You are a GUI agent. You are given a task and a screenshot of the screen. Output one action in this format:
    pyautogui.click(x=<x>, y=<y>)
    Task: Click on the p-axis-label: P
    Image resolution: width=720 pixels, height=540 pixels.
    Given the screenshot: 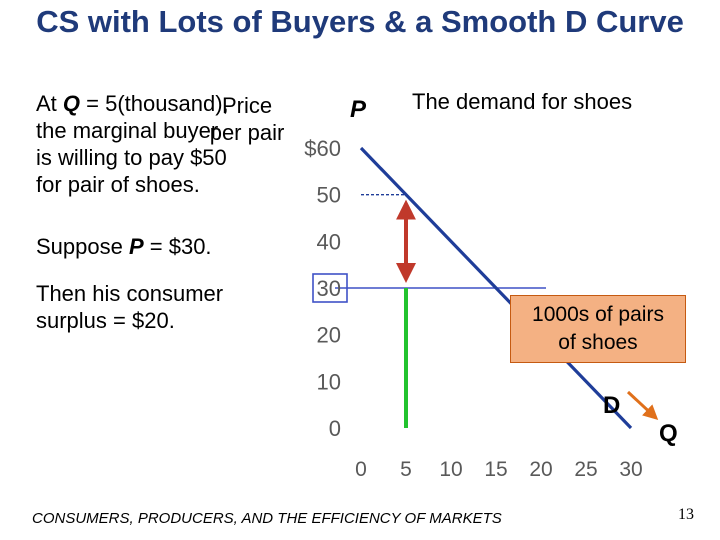 What is the action you would take?
    pyautogui.click(x=358, y=109)
    